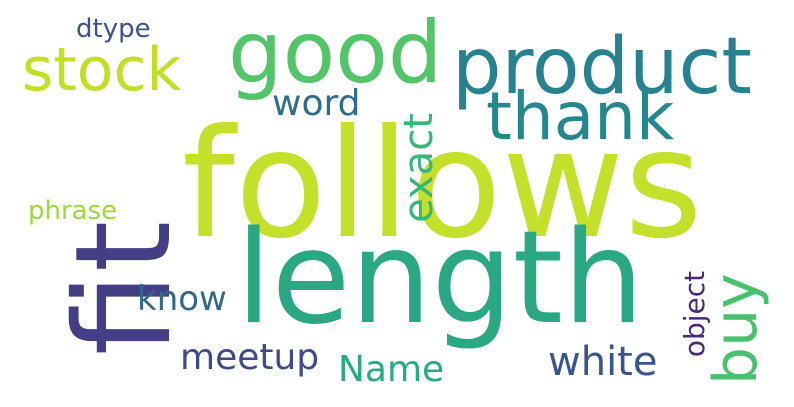 This screenshot has height=407, width=794. Describe the element at coordinates (113, 29) in the screenshot. I see `word-dtype: dtype` at that location.